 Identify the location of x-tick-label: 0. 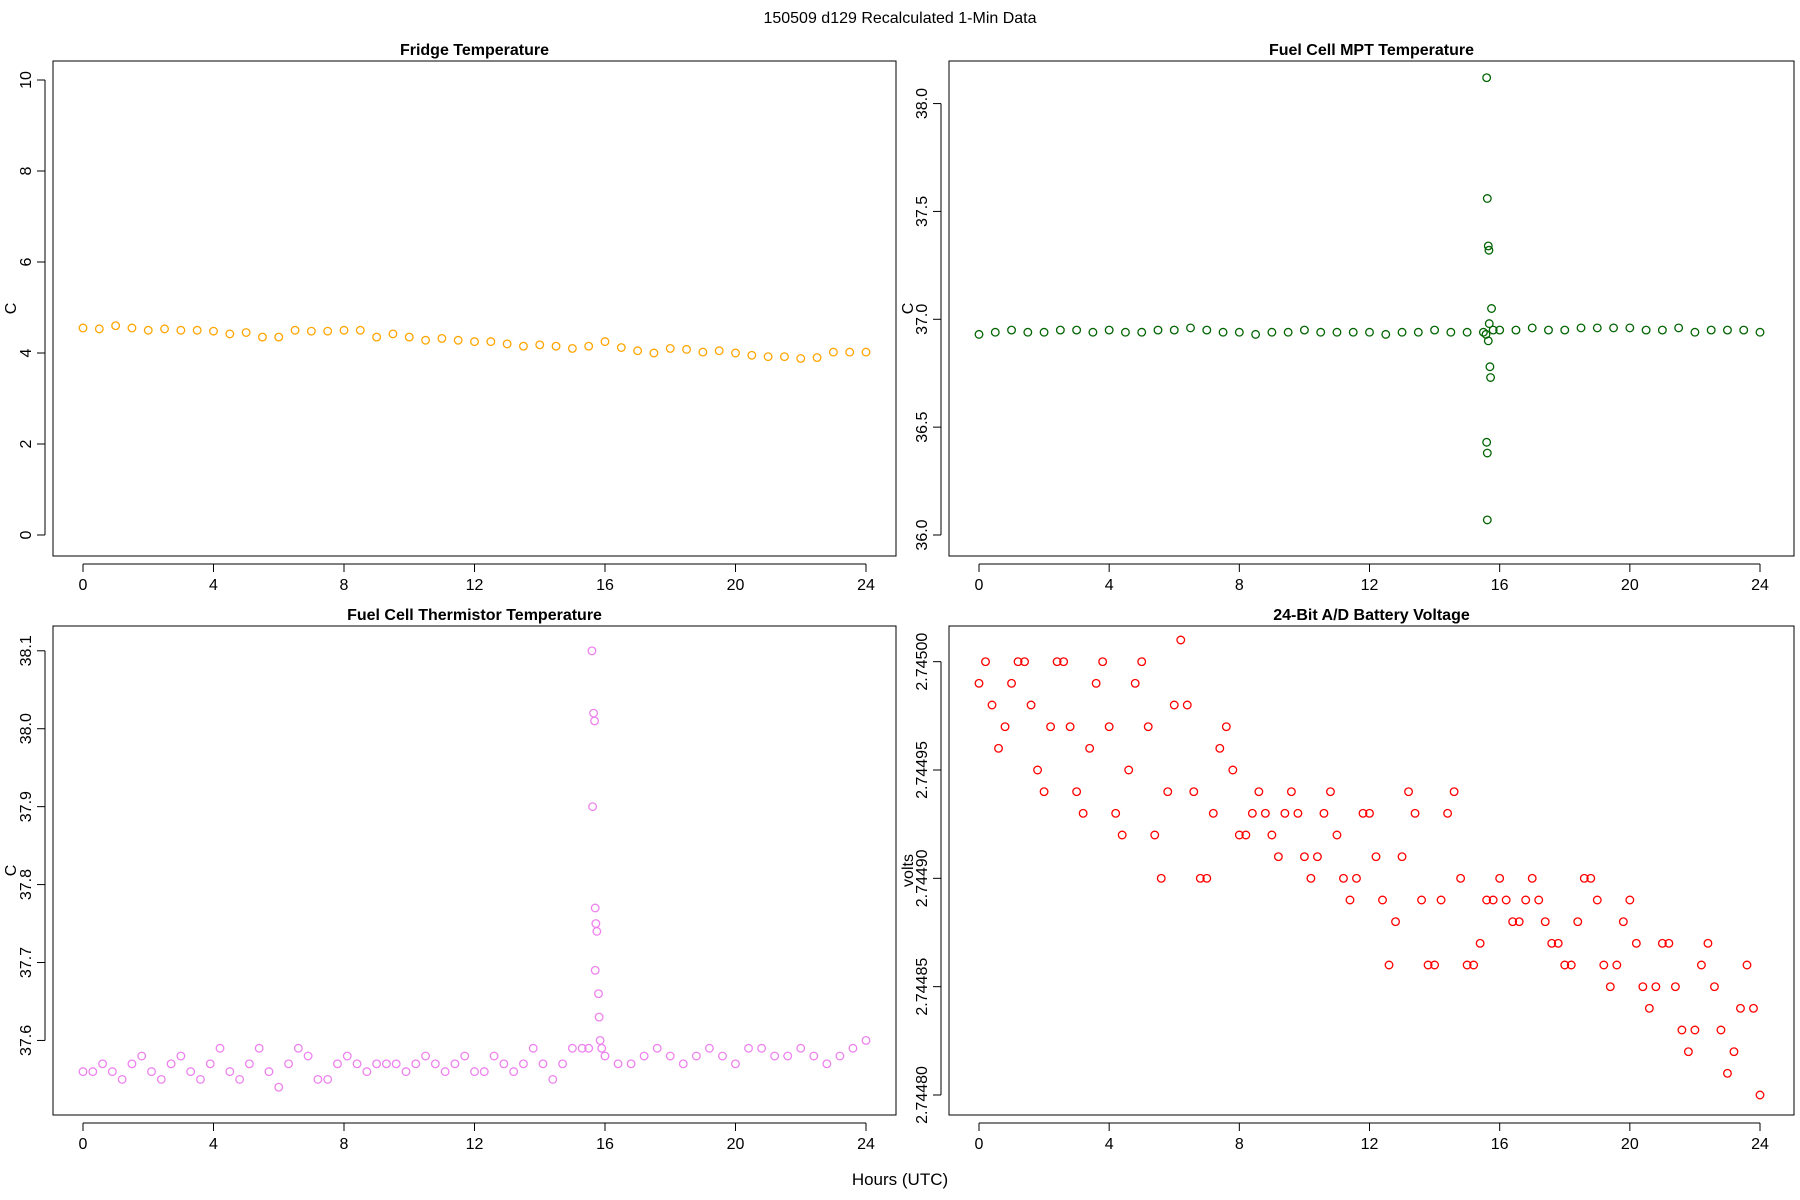
(979, 585).